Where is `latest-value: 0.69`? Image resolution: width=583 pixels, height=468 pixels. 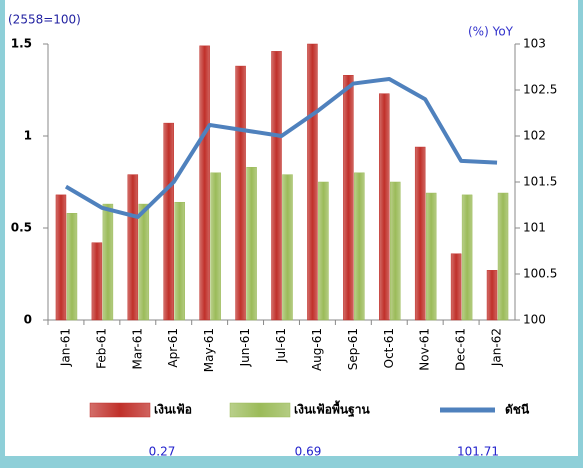
latest-value: 0.69 is located at coordinates (308, 452).